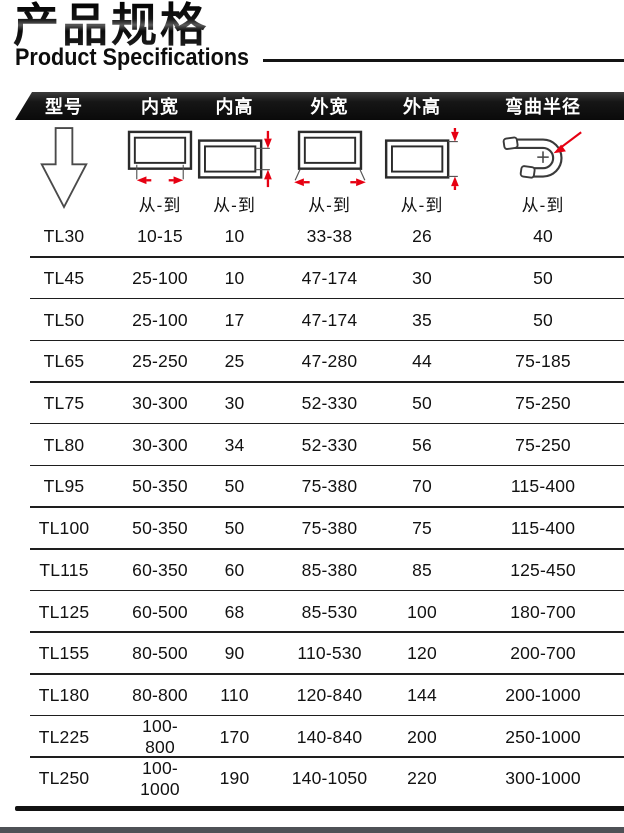 This screenshot has width=624, height=833. What do you see at coordinates (543, 569) in the screenshot?
I see `value-cell: 125-450` at bounding box center [543, 569].